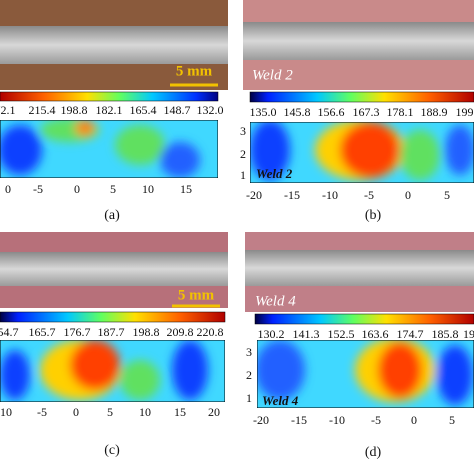  What do you see at coordinates (112, 450) in the screenshot?
I see `caption: (c)` at bounding box center [112, 450].